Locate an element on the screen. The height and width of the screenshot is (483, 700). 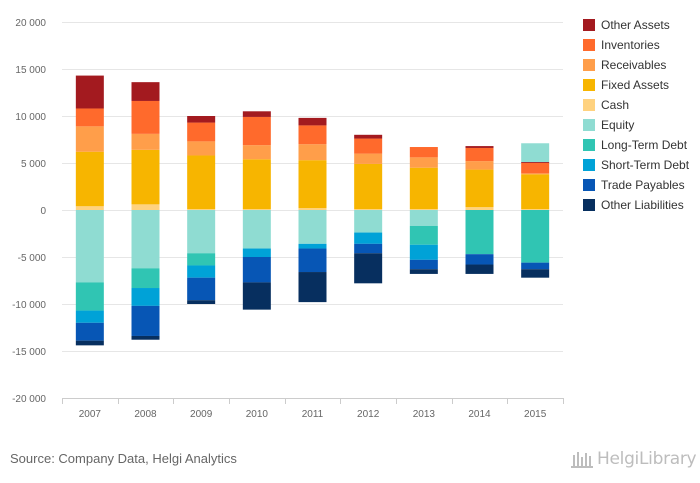
bar-other-assets-2014 is located at coordinates (479, 147).